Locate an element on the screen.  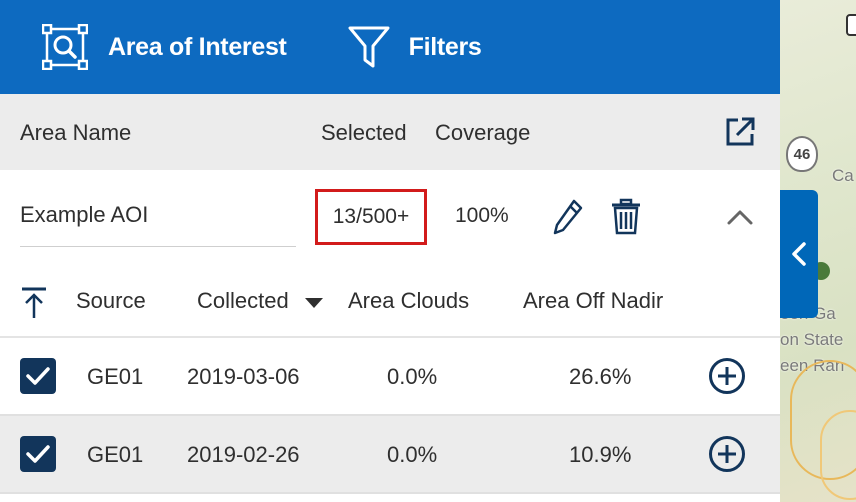
cell-off-nadir: 26.6% is located at coordinates (600, 376).